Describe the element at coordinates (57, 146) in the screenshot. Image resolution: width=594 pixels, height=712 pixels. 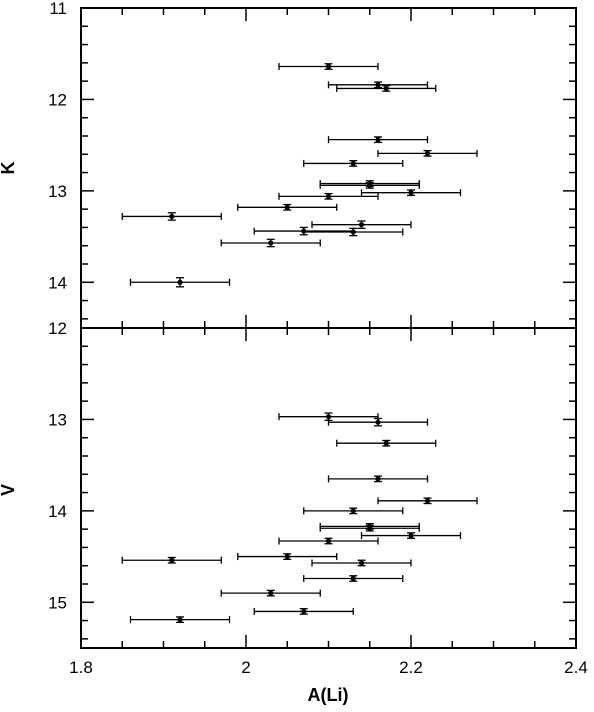
I see `k-panel-tick-labels: 11 12 13 14` at that location.